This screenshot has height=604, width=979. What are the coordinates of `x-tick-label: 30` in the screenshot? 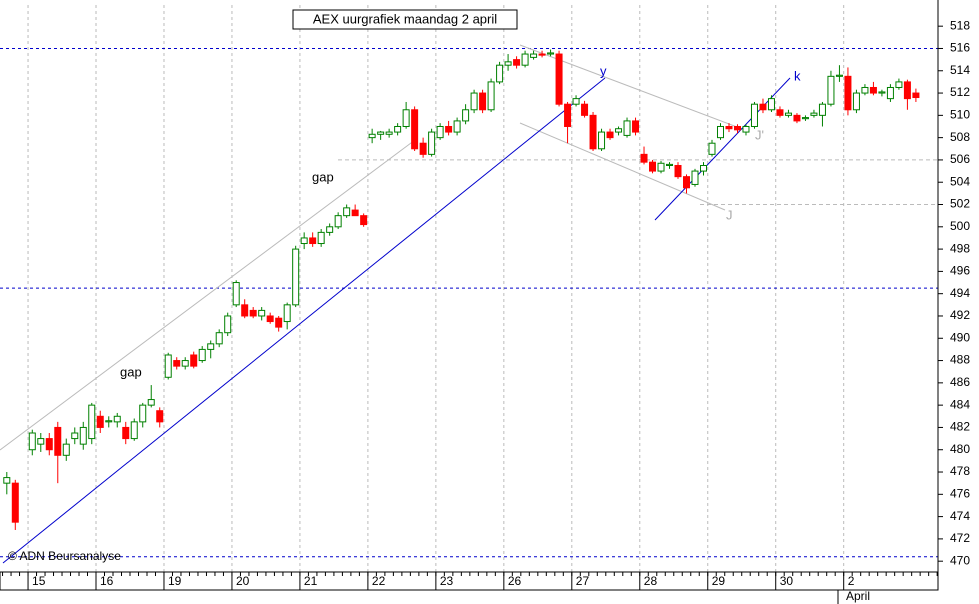 It's located at (787, 581).